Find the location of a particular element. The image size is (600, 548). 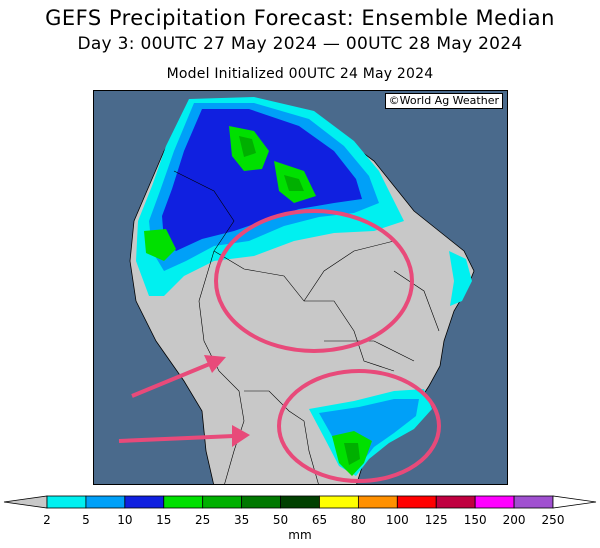

precip-zone-south-core is located at coordinates (352, 454).